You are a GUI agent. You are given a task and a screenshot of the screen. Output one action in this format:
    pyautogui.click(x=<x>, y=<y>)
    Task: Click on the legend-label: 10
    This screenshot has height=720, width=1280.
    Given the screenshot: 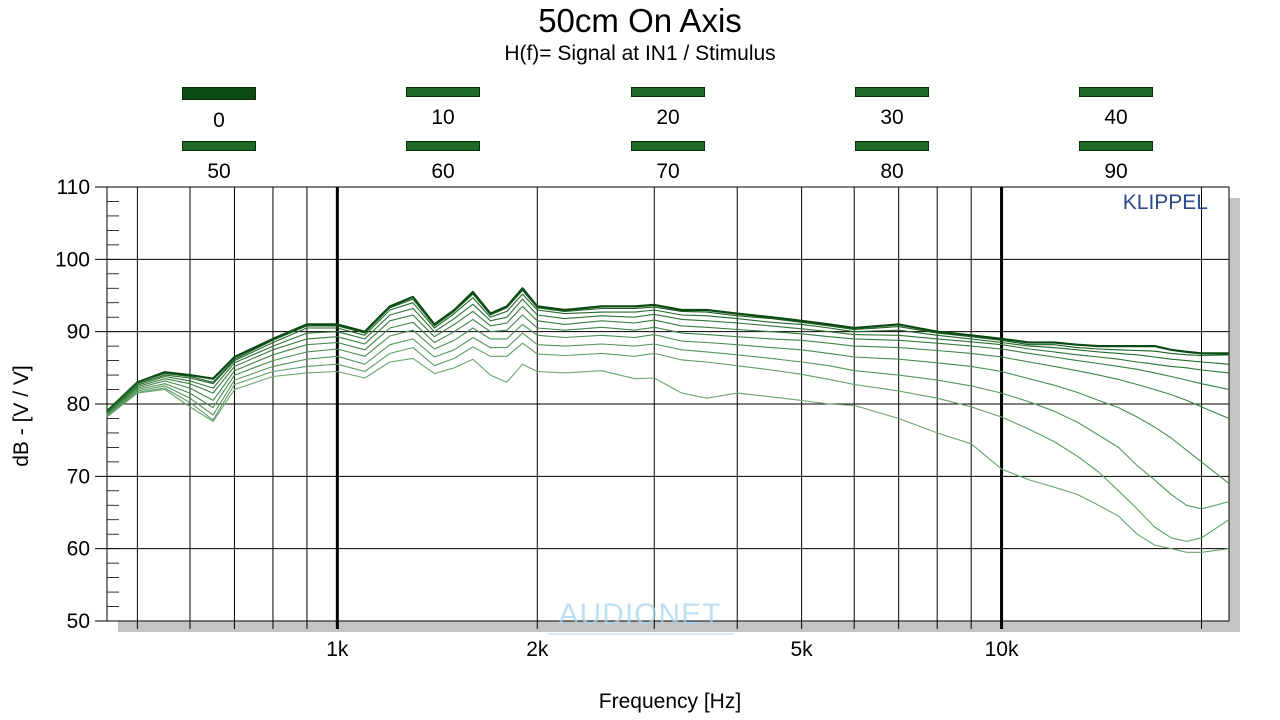 What is the action you would take?
    pyautogui.click(x=443, y=117)
    